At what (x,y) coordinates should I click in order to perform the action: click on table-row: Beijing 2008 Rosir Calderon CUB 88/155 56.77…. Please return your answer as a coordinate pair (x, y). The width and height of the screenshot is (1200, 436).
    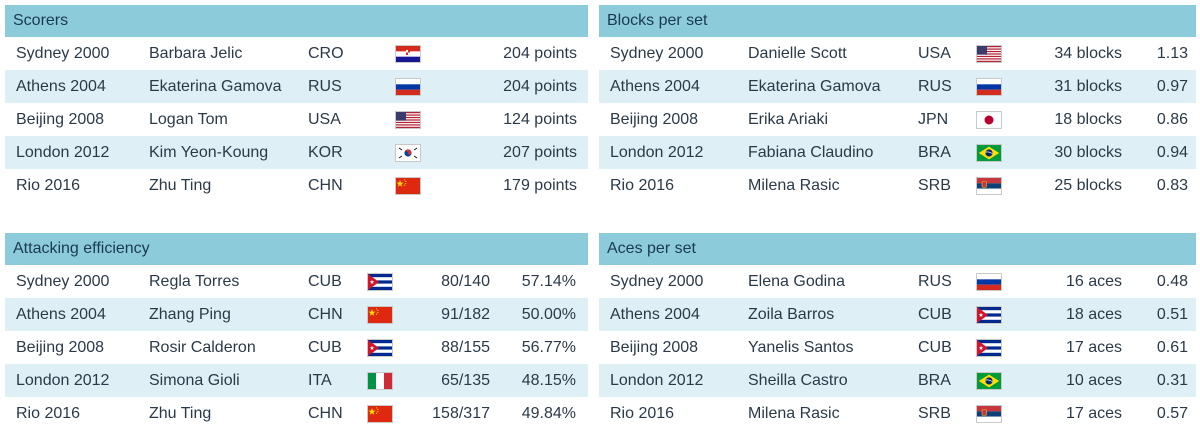
    Looking at the image, I should click on (296, 347).